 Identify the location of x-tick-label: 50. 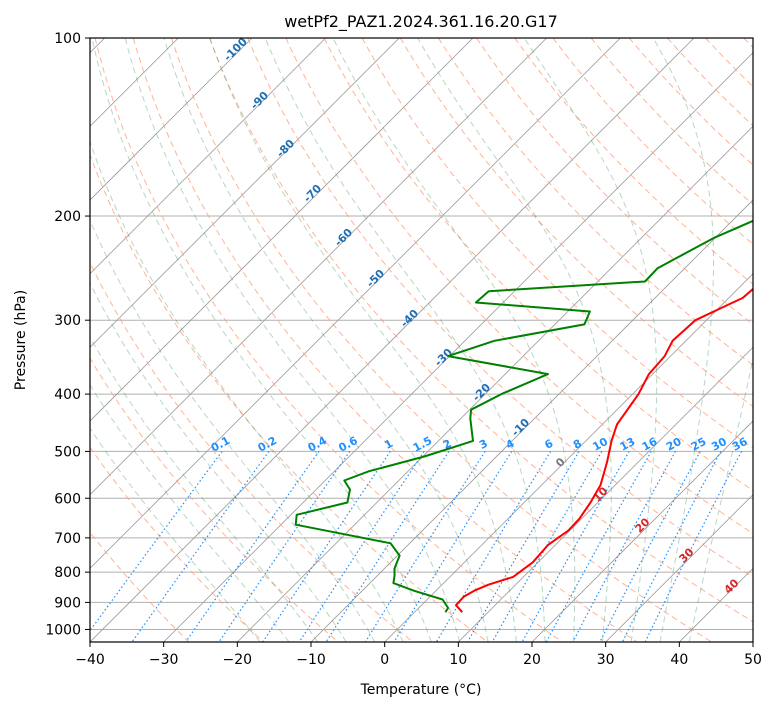
(753, 660).